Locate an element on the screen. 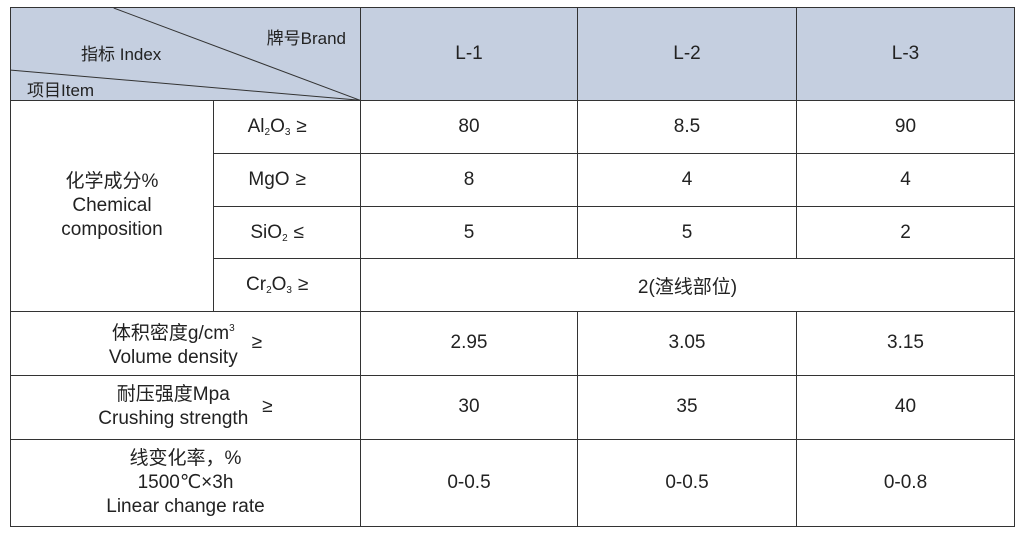 The image size is (1020, 534). volume-density-label-cell: 体积密度g/cm3 Volume density ≥ is located at coordinates (185, 343).